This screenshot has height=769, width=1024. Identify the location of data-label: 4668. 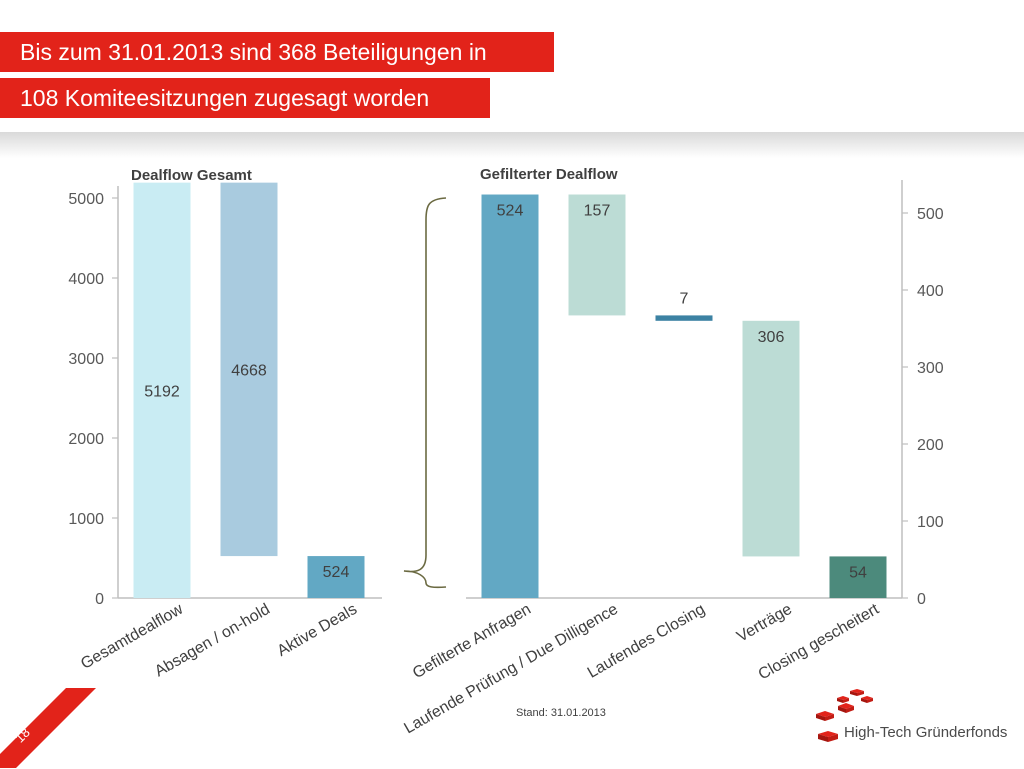
(249, 370).